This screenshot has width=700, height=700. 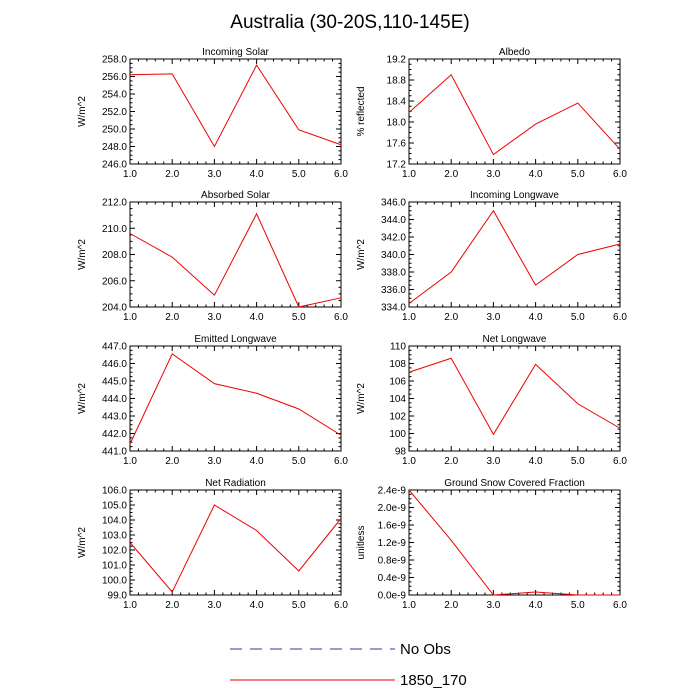 I want to click on y-tick-label: 18.4, so click(x=397, y=102).